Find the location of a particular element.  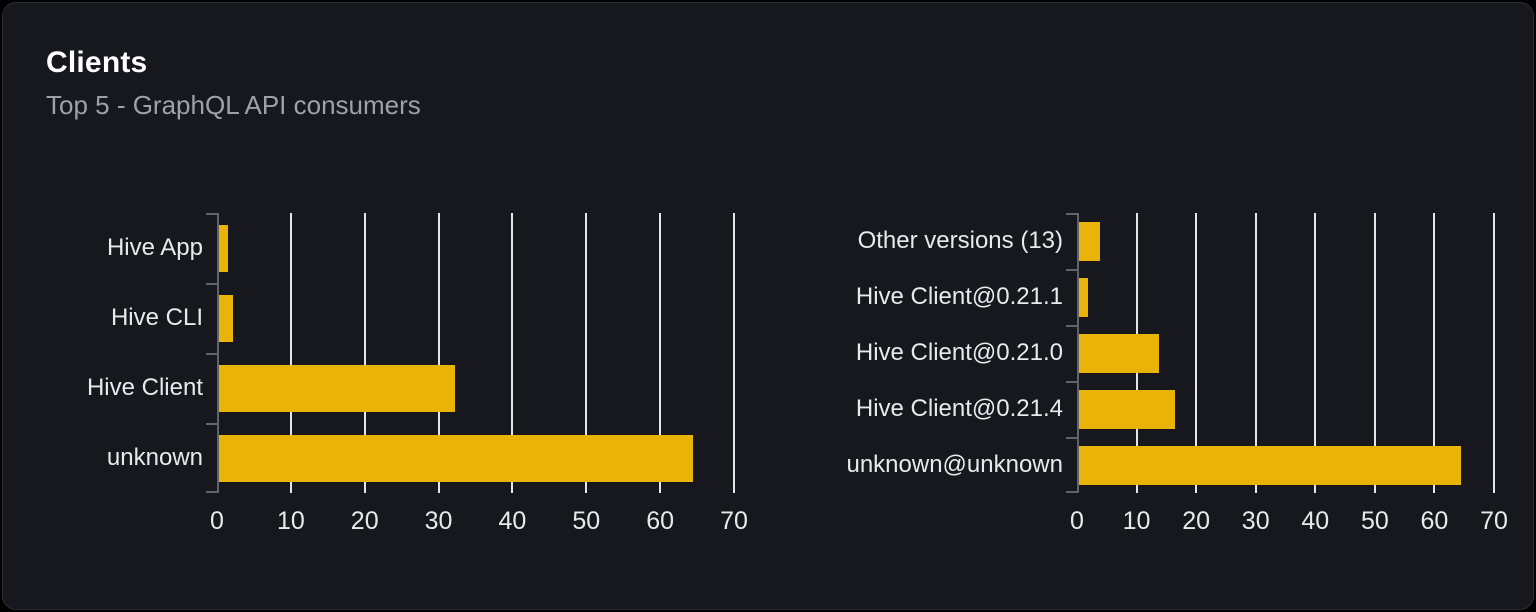

category-label-hive-client-0-21-1: Hive Client@0.21.1 is located at coordinates (959, 296).